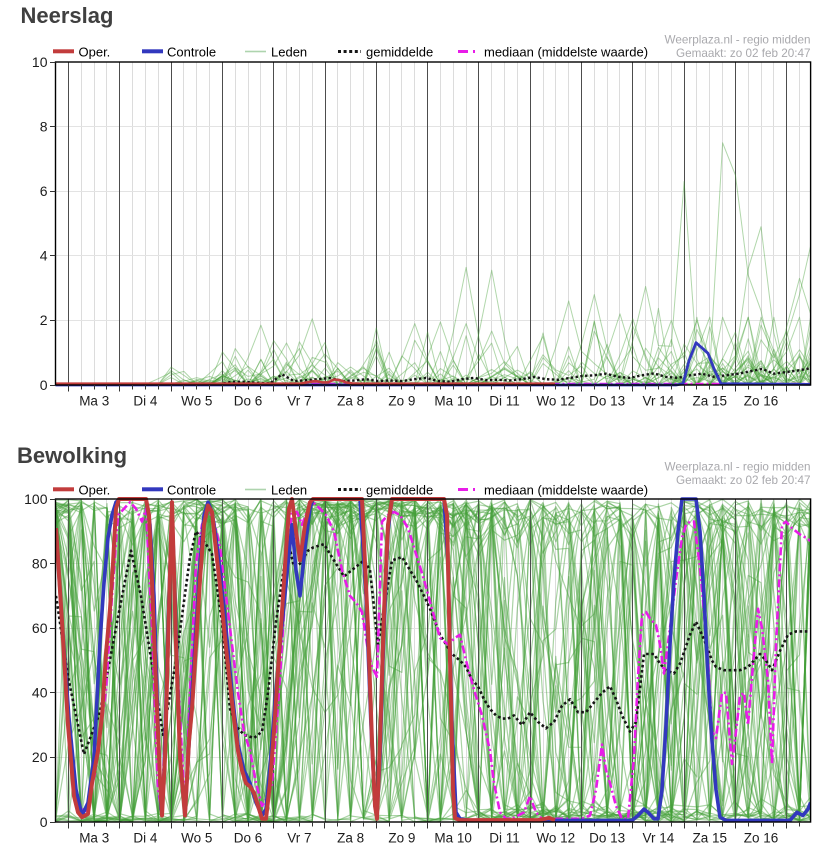 The image size is (819, 851). What do you see at coordinates (67, 15) in the screenshot?
I see `svg-text: Neerslag` at bounding box center [67, 15].